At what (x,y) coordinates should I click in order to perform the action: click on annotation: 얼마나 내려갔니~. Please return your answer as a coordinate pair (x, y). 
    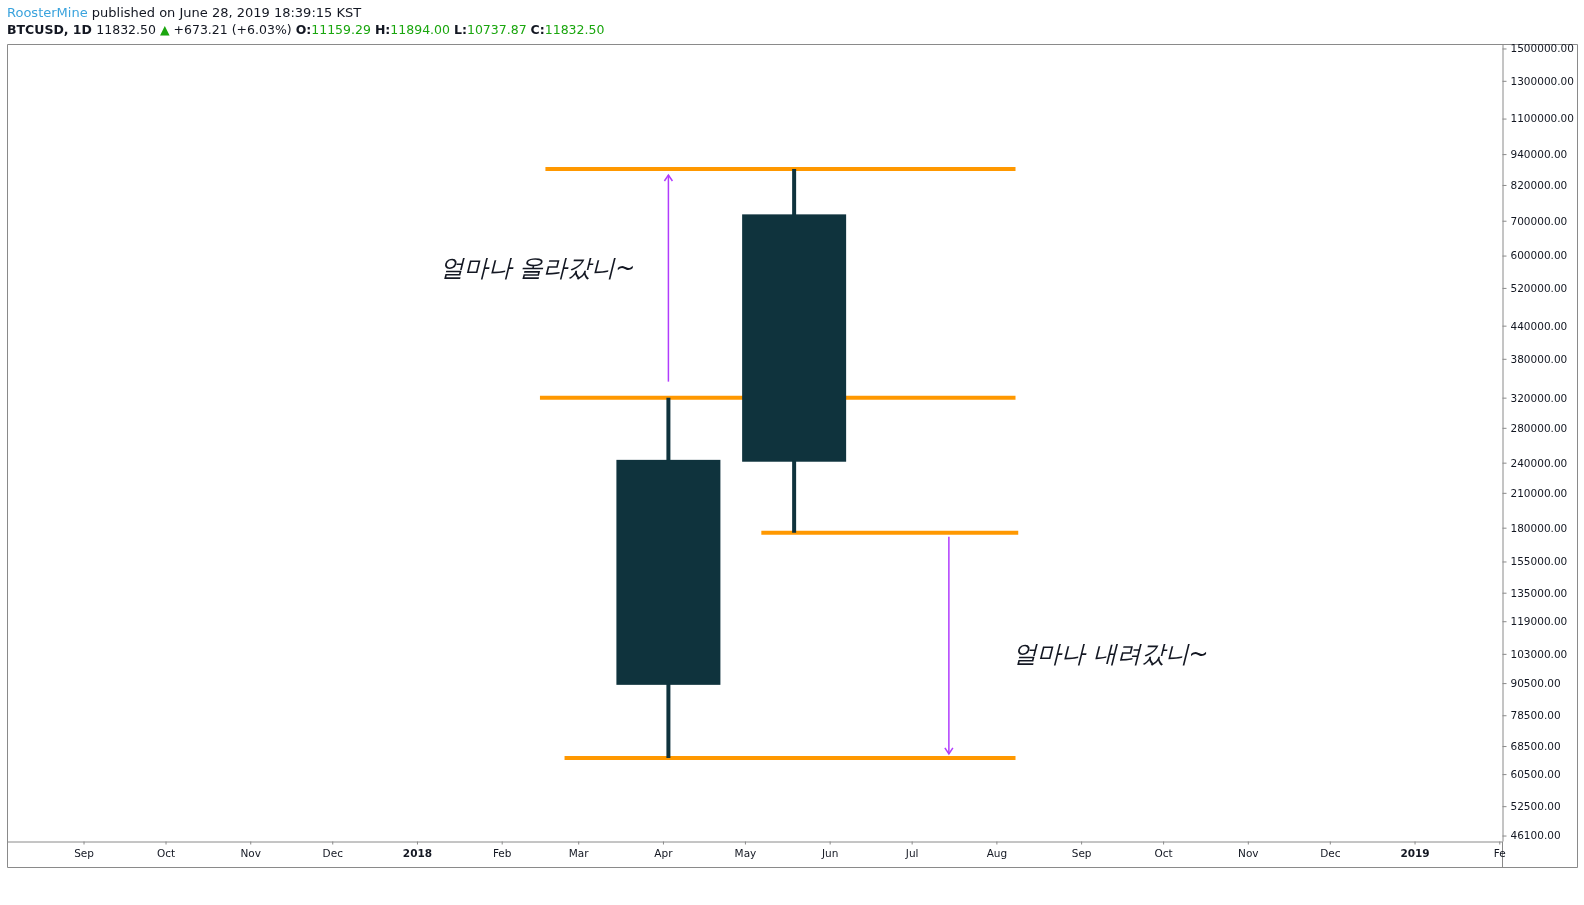
    Looking at the image, I should click on (1110, 654).